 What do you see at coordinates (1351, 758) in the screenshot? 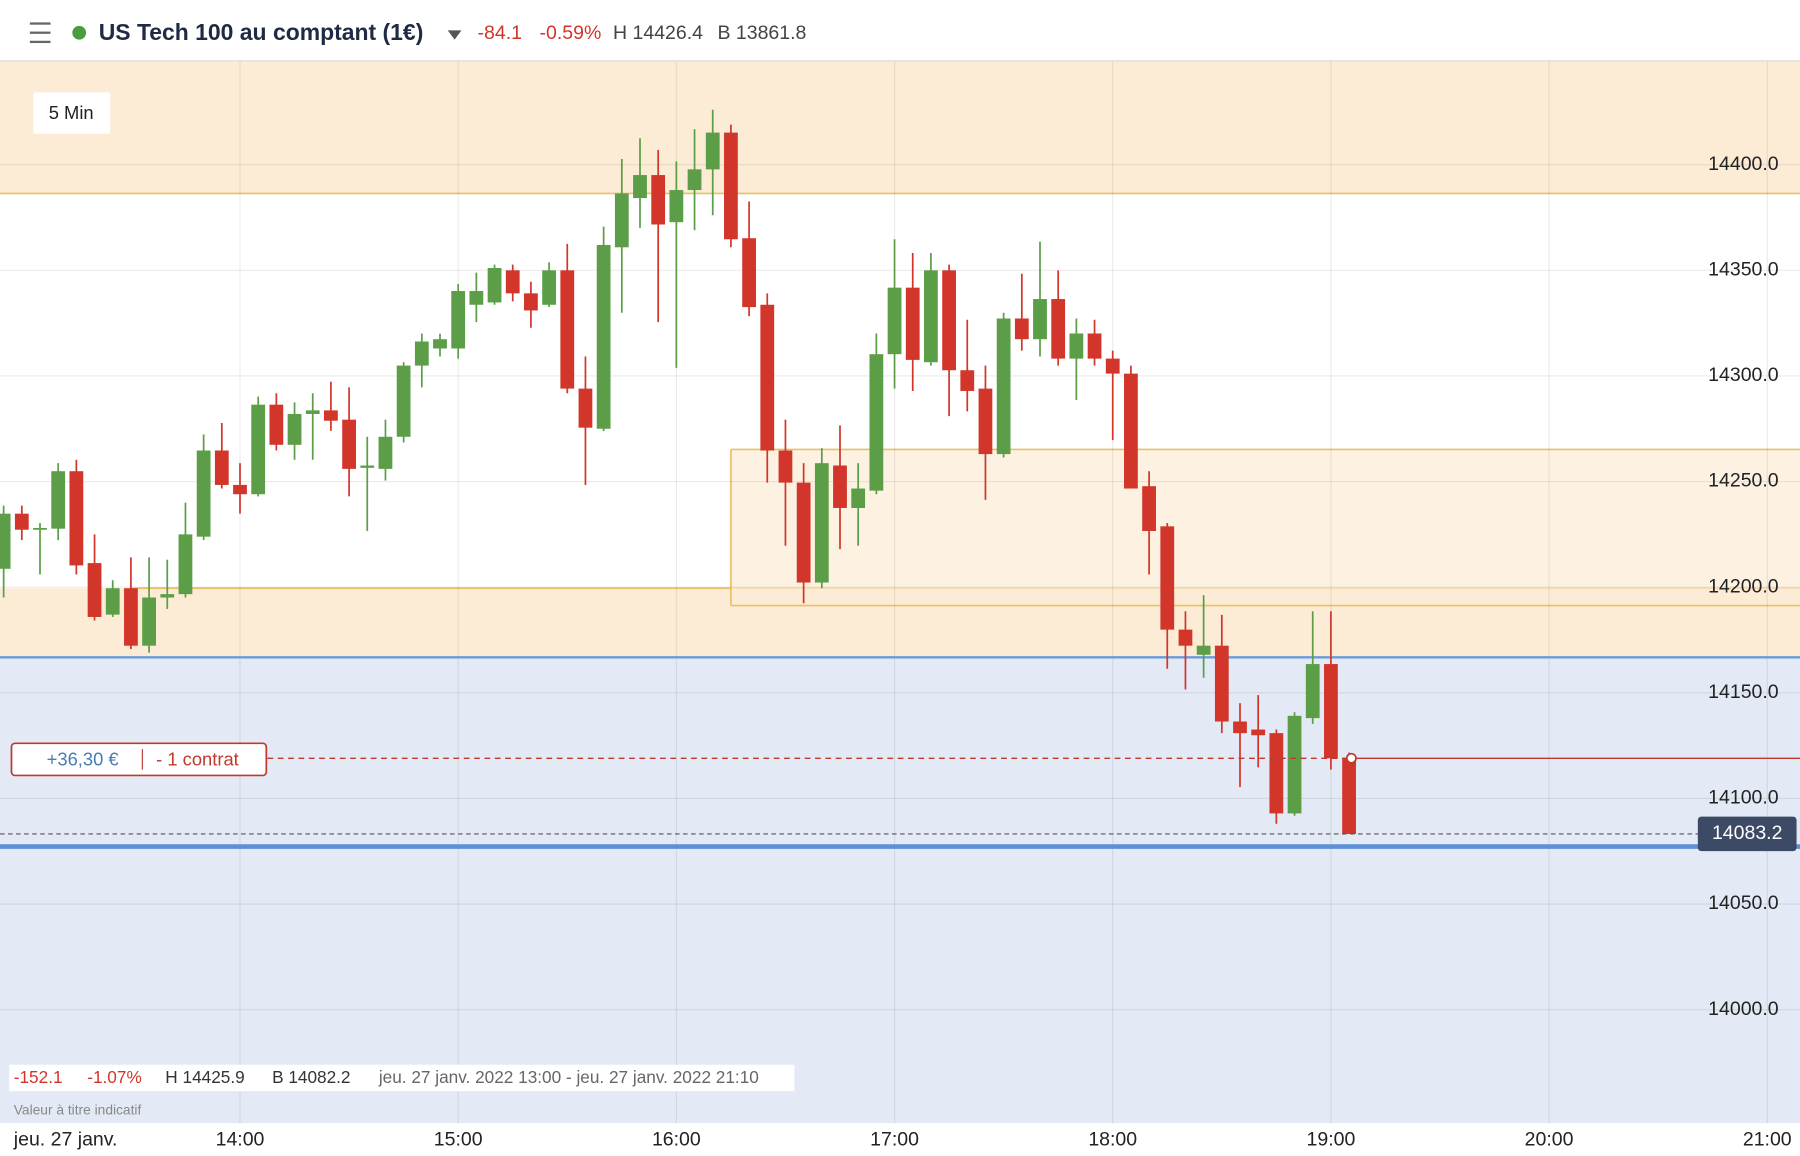
I see `position-marker` at bounding box center [1351, 758].